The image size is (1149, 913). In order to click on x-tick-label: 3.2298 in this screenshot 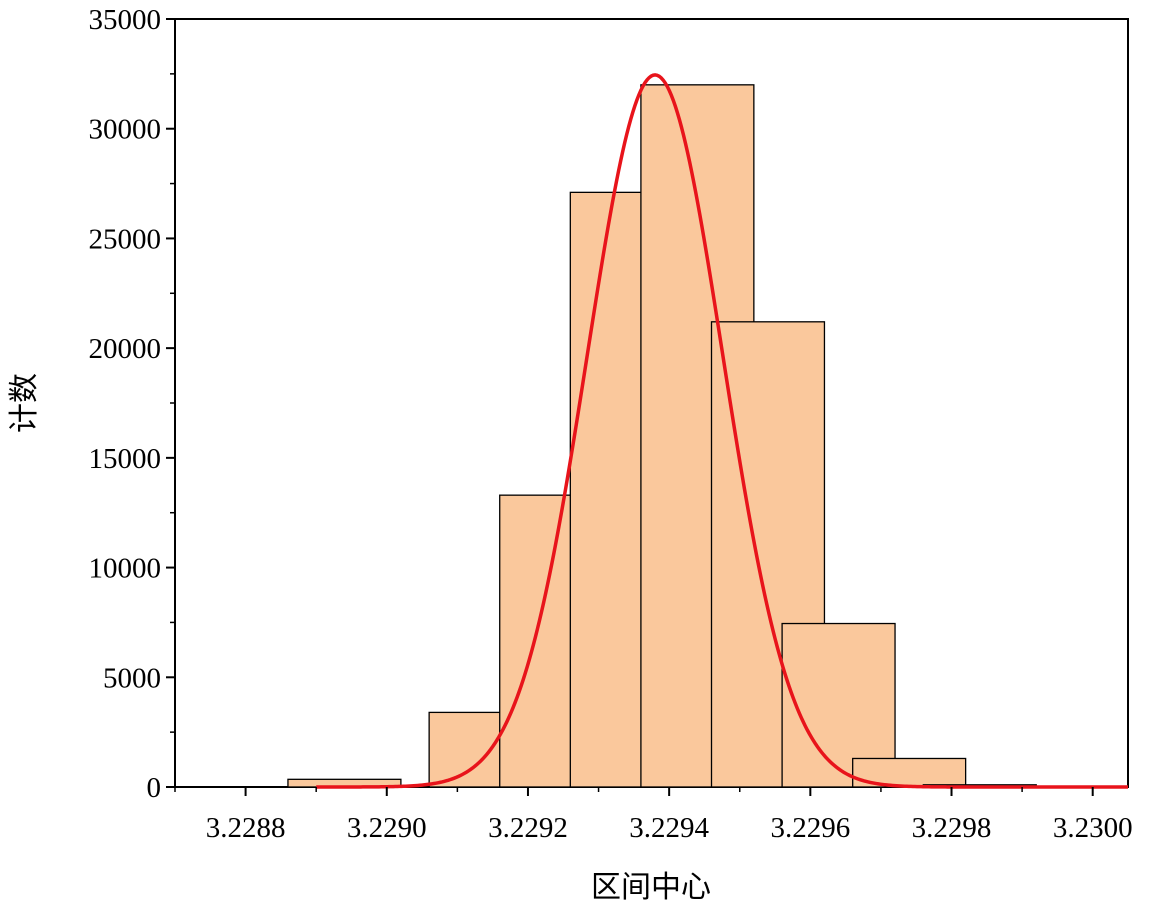, I will do `click(952, 828)`.